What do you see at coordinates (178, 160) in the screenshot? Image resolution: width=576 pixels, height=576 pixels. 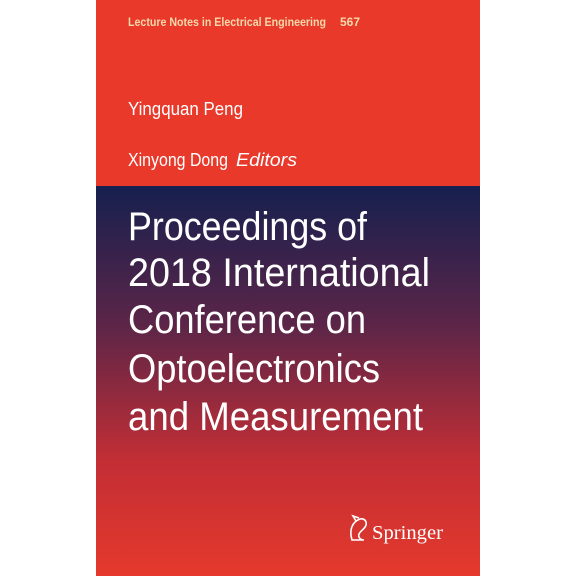 I see `editor-name: Xinyong Dong` at bounding box center [178, 160].